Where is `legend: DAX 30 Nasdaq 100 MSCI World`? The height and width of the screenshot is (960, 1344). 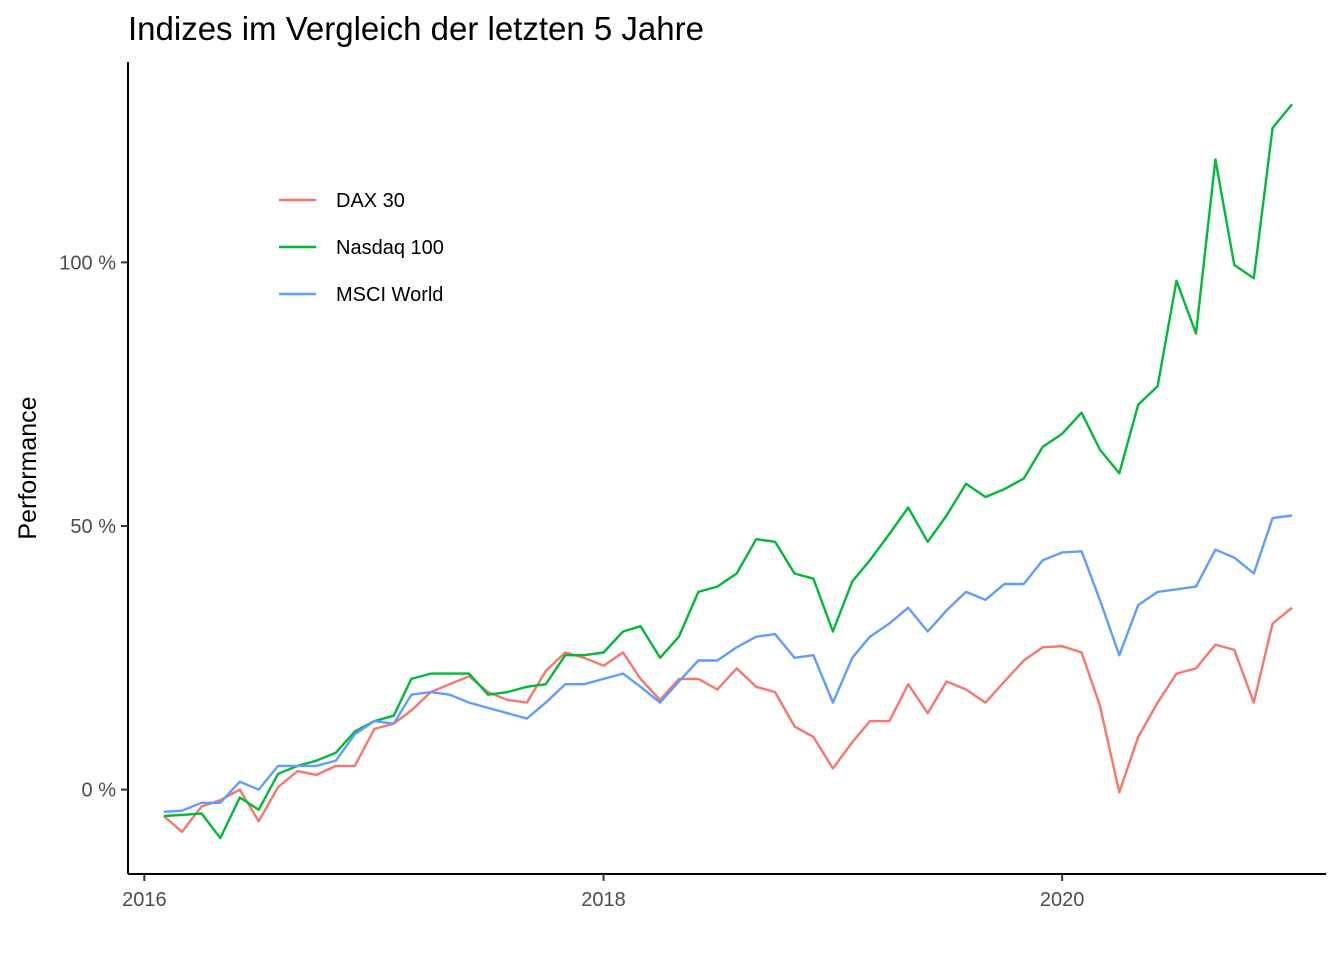 legend: DAX 30 Nasdaq 100 MSCI World is located at coordinates (361, 248).